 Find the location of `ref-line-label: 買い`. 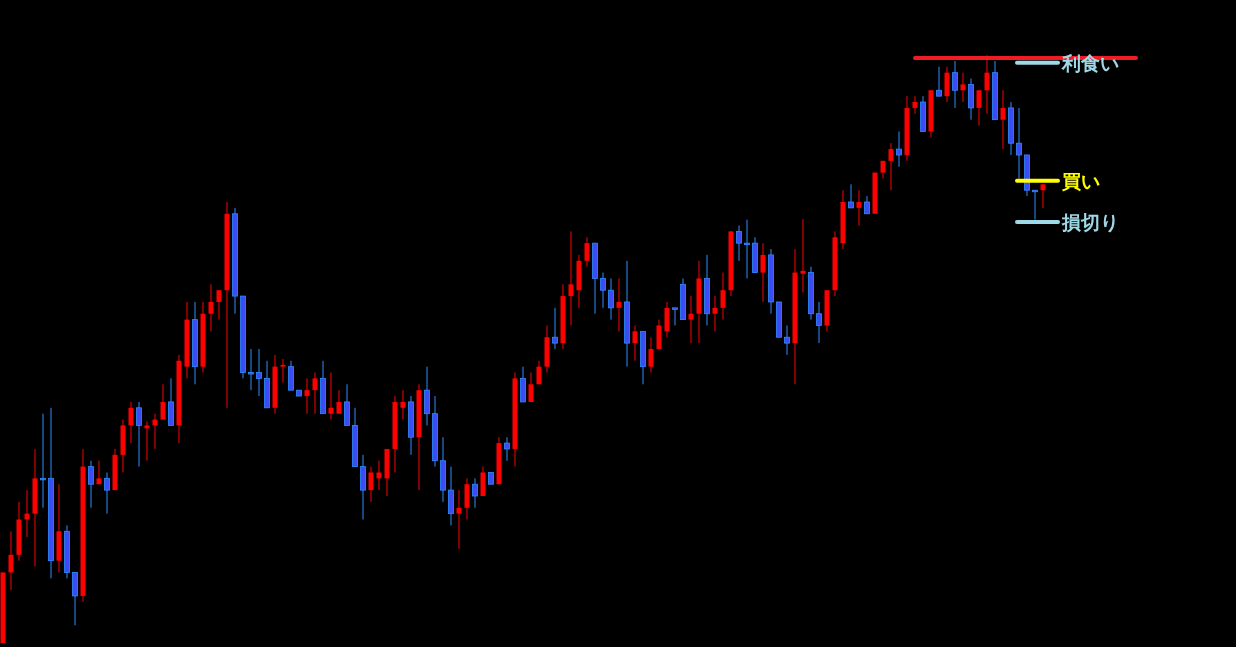

ref-line-label: 買い is located at coordinates (1080, 180).